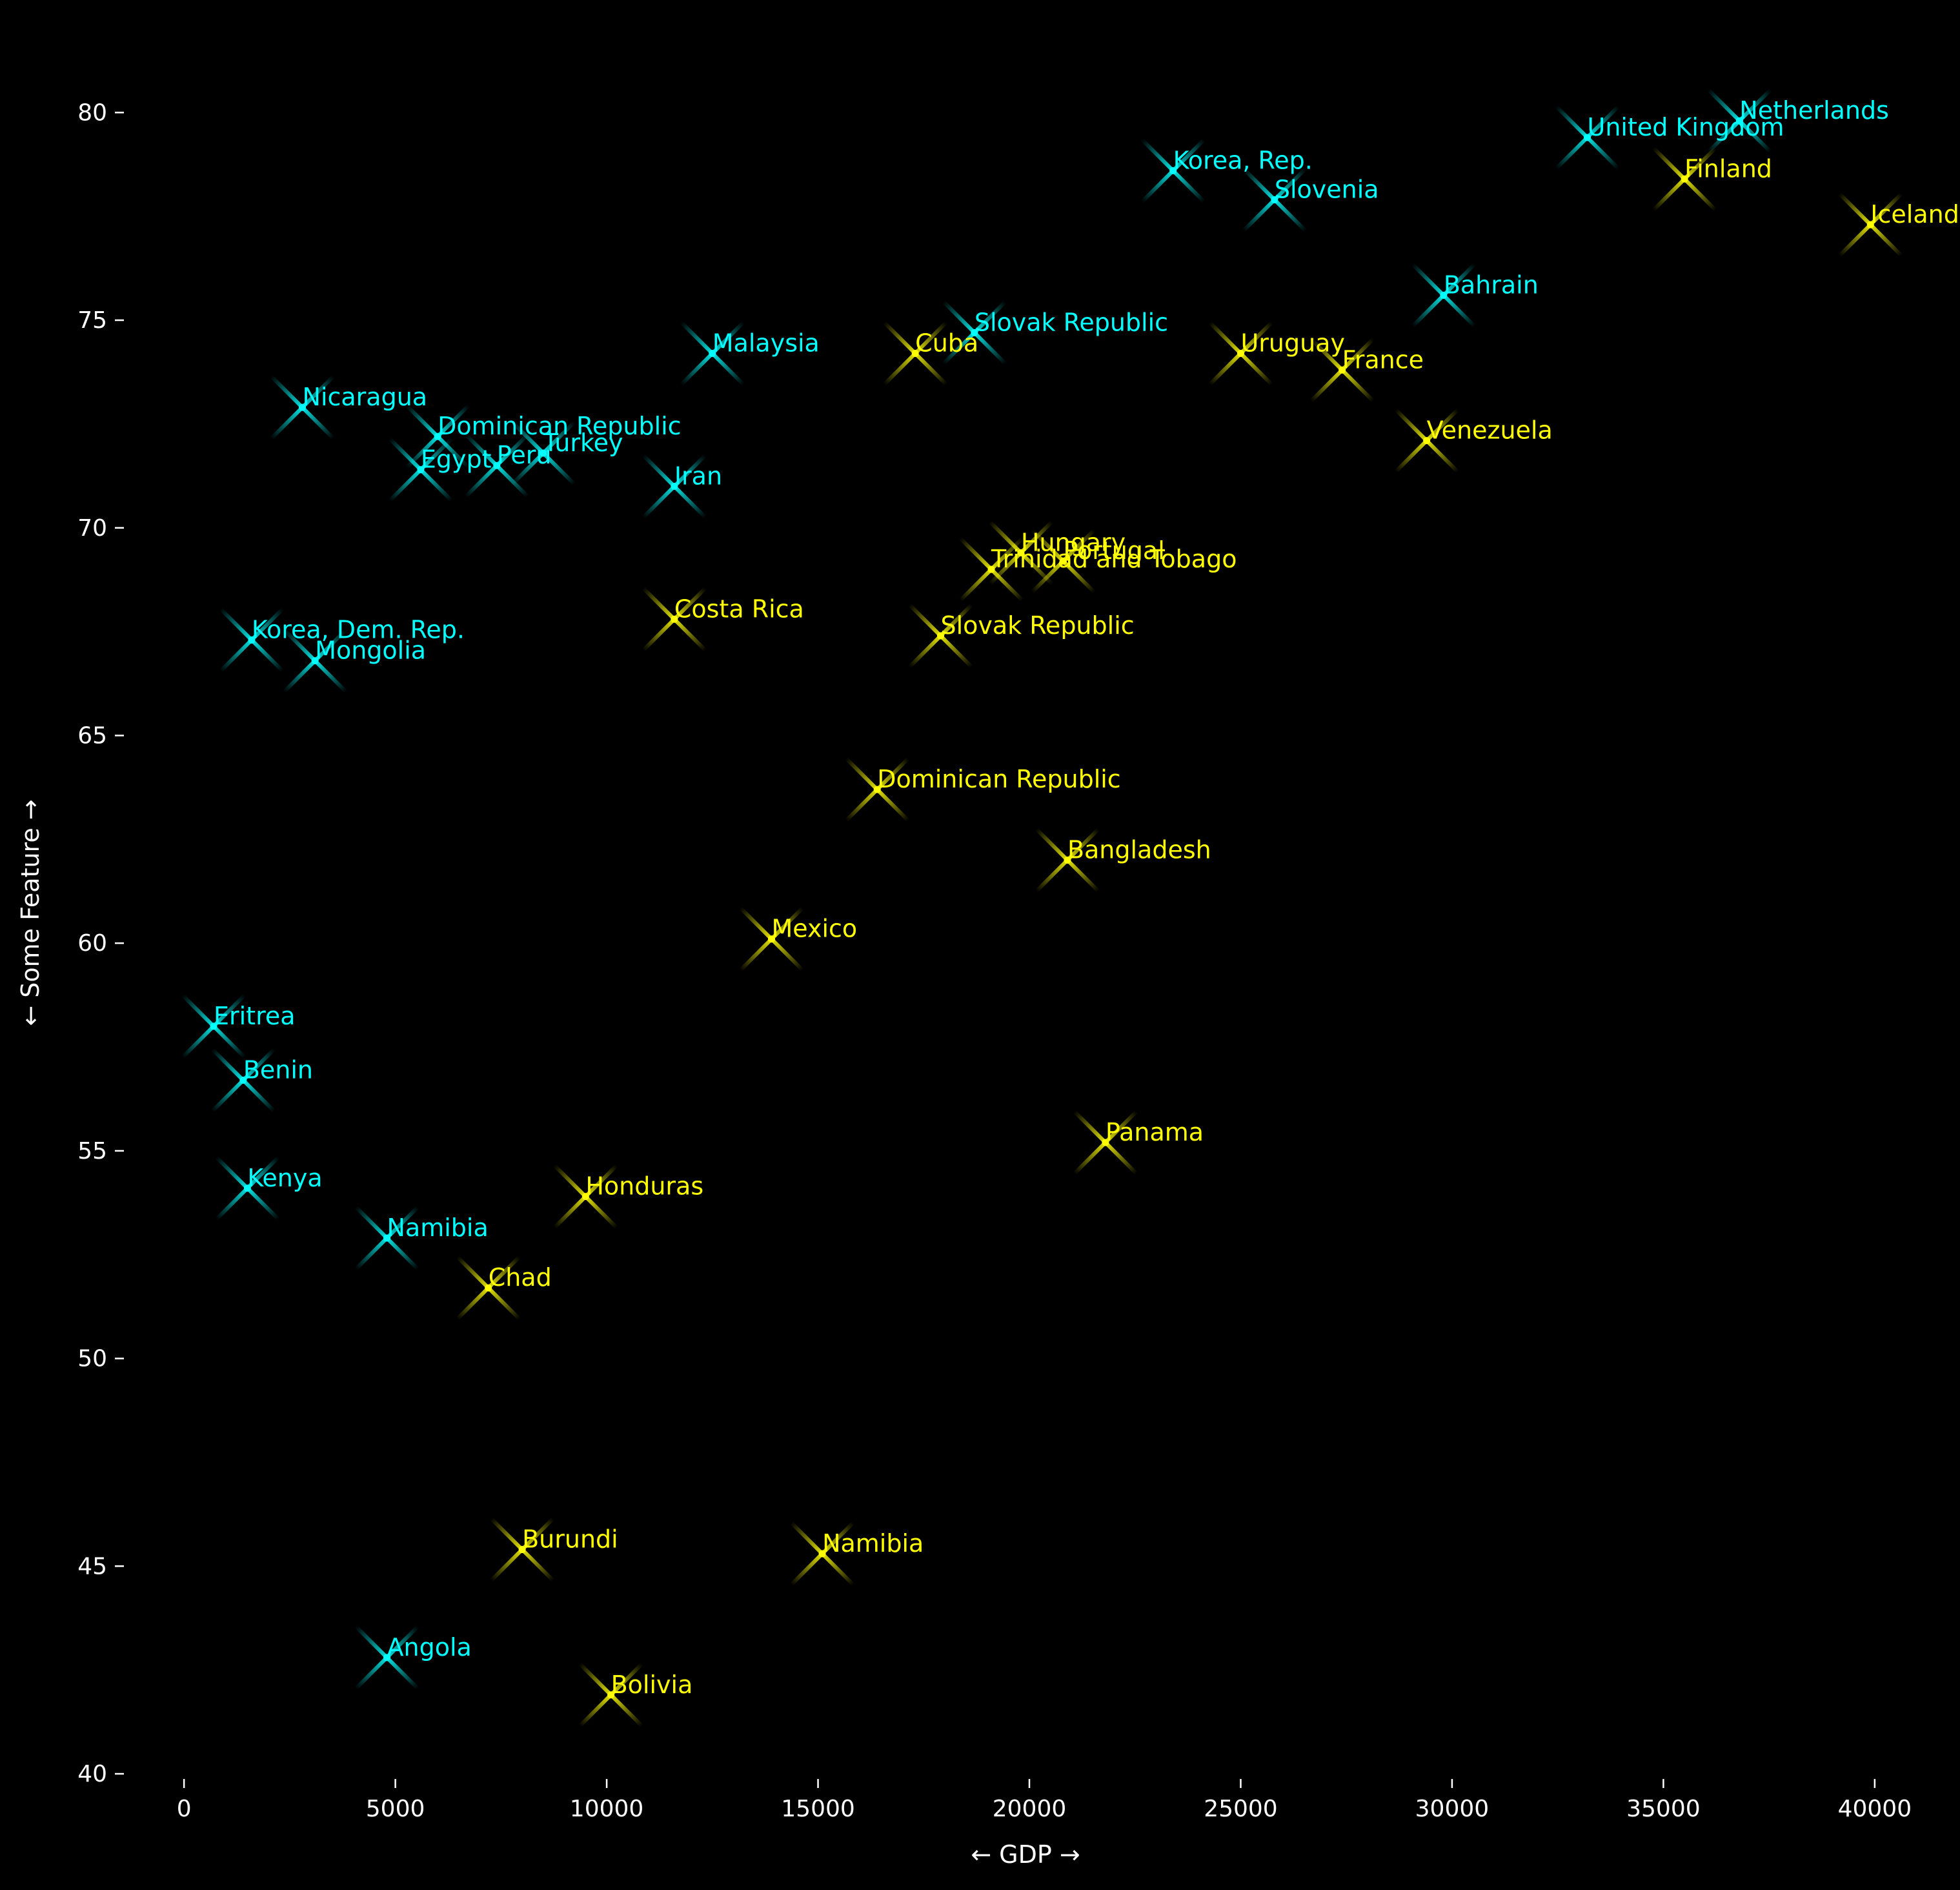  I want to click on point-label: Bahrain, so click(1492, 284).